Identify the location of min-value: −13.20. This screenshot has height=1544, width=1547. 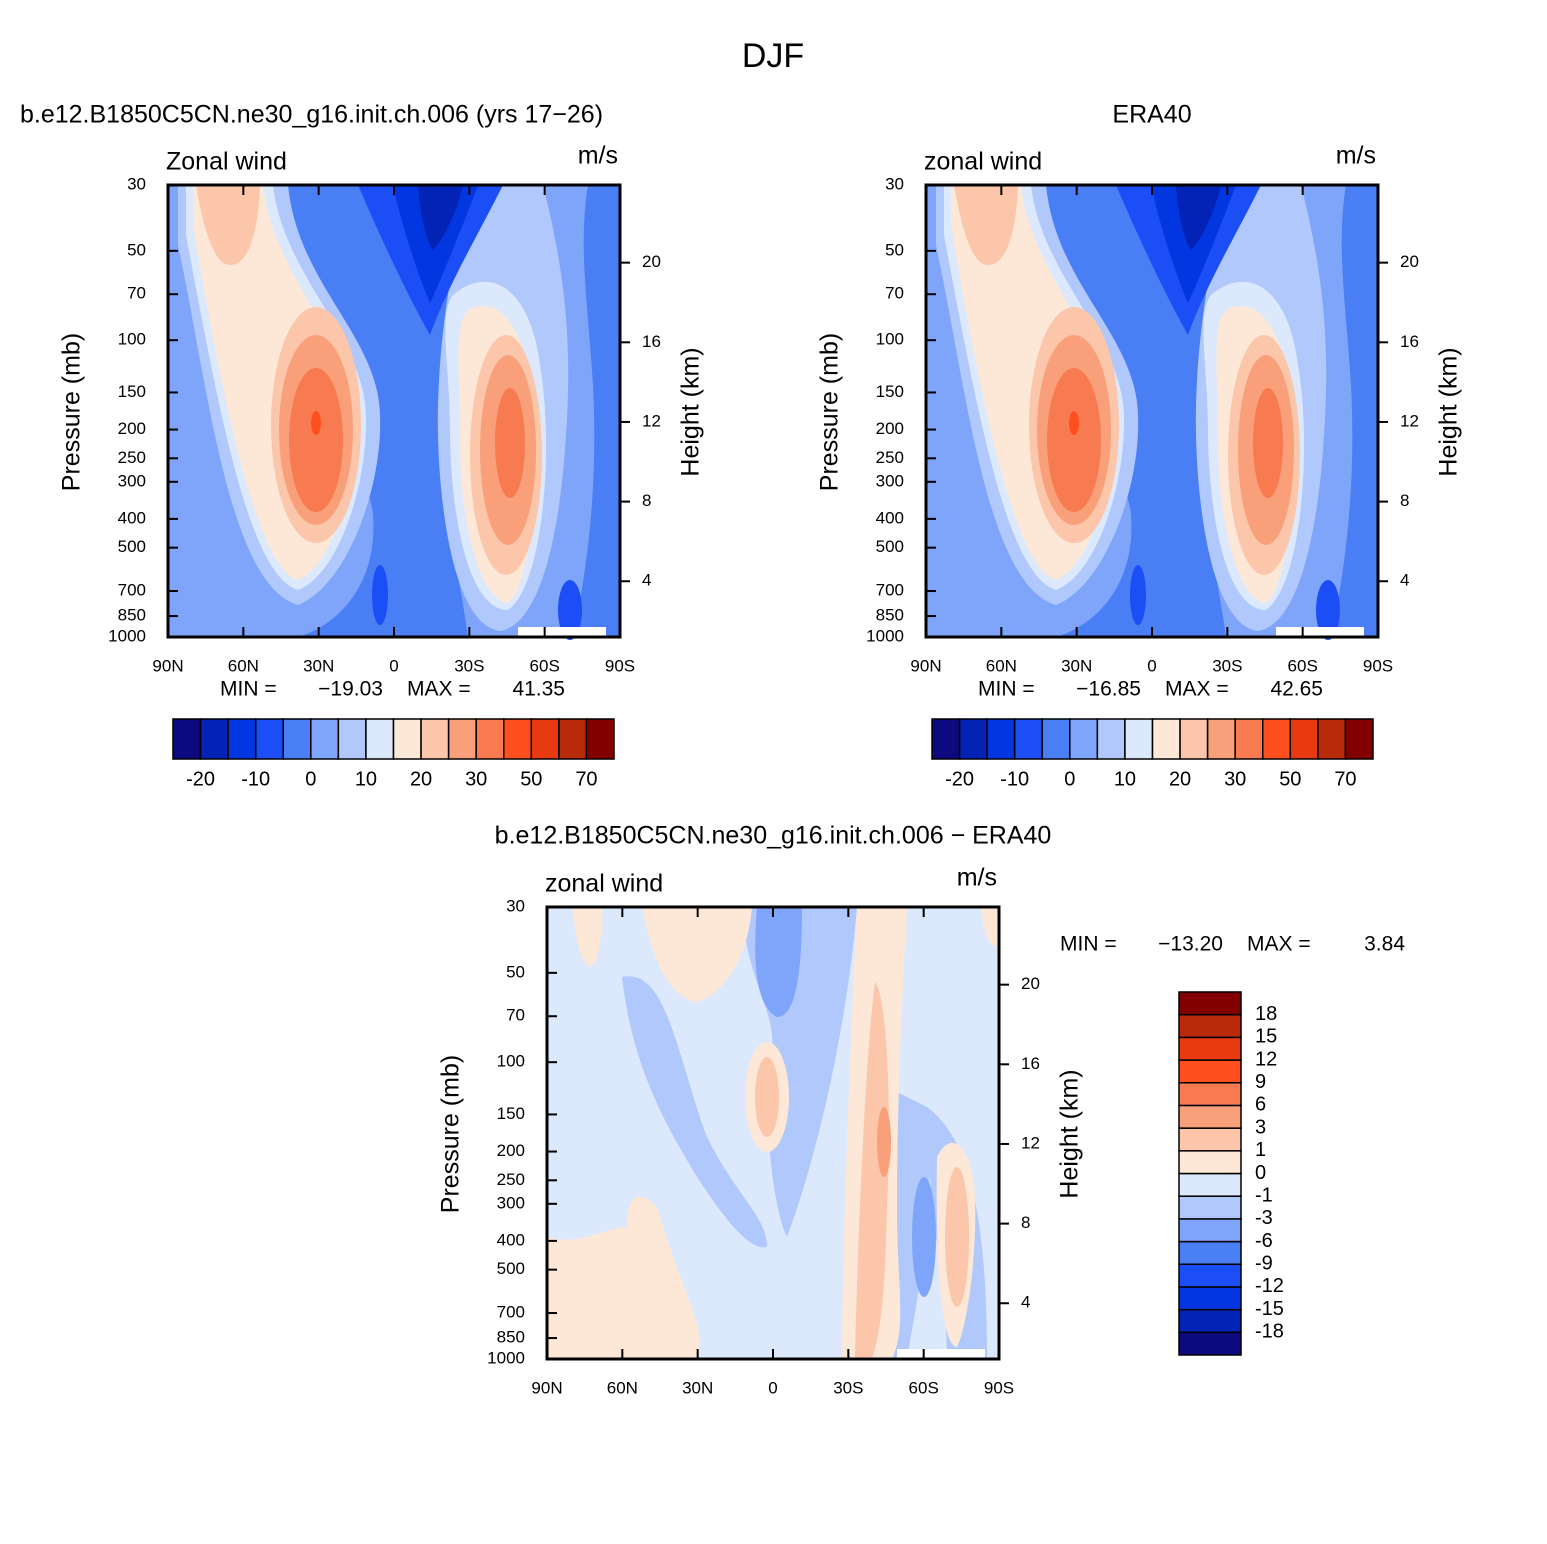
(1190, 944).